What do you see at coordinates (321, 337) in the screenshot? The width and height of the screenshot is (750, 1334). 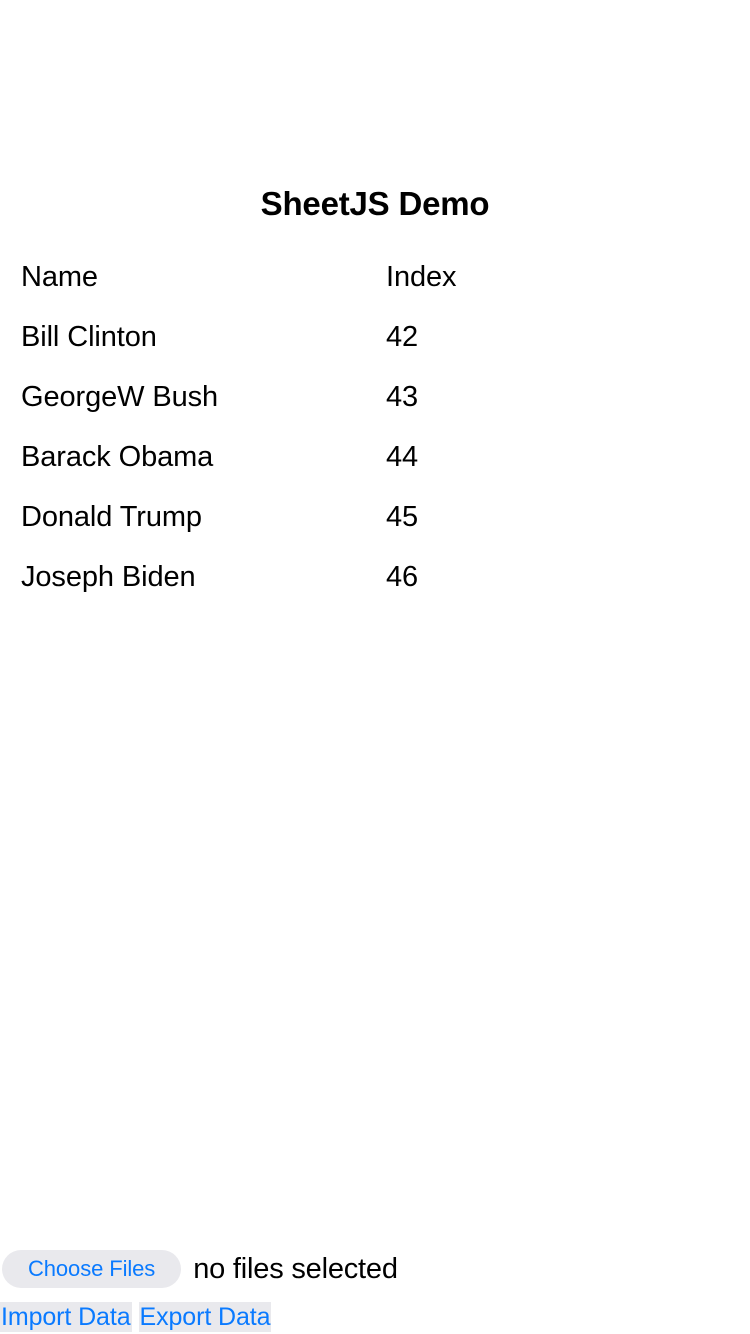 I see `table-row: Bill Clinton 42` at bounding box center [321, 337].